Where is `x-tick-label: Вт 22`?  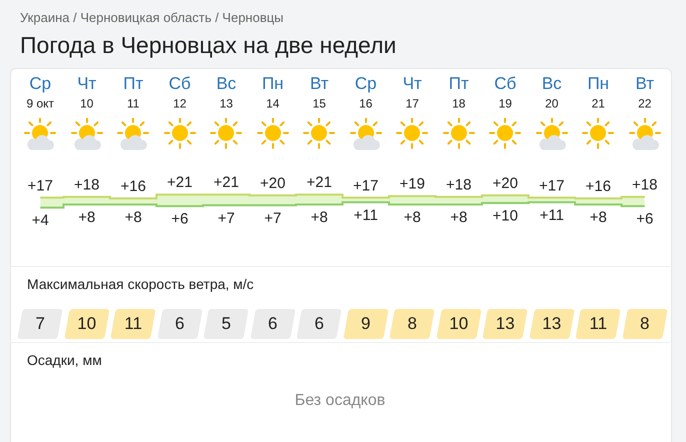
x-tick-label: Вт 22 is located at coordinates (644, 92).